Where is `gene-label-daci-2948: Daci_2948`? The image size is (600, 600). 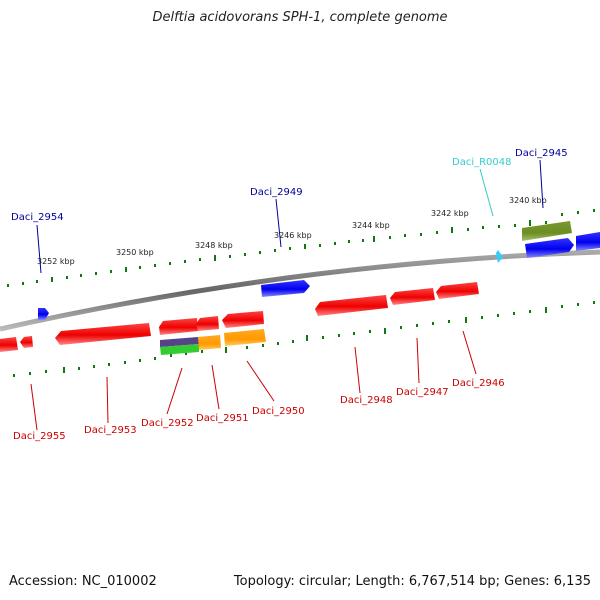
gene-label-daci-2948: Daci_2948 is located at coordinates (366, 400).